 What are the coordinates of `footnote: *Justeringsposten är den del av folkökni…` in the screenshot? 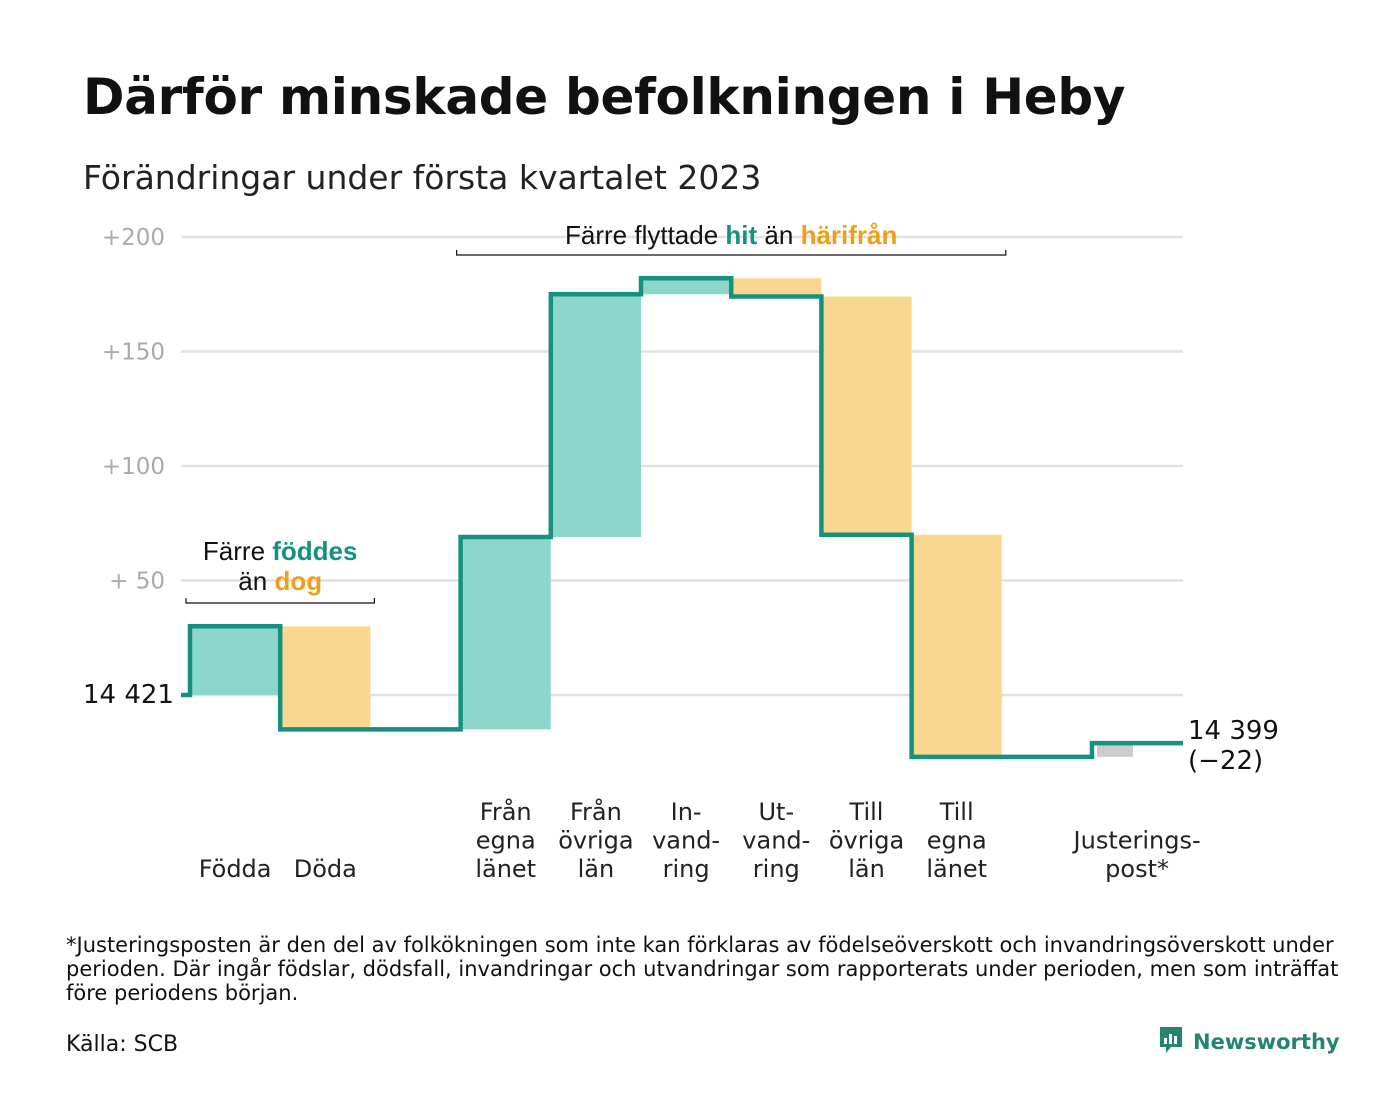 It's located at (702, 969).